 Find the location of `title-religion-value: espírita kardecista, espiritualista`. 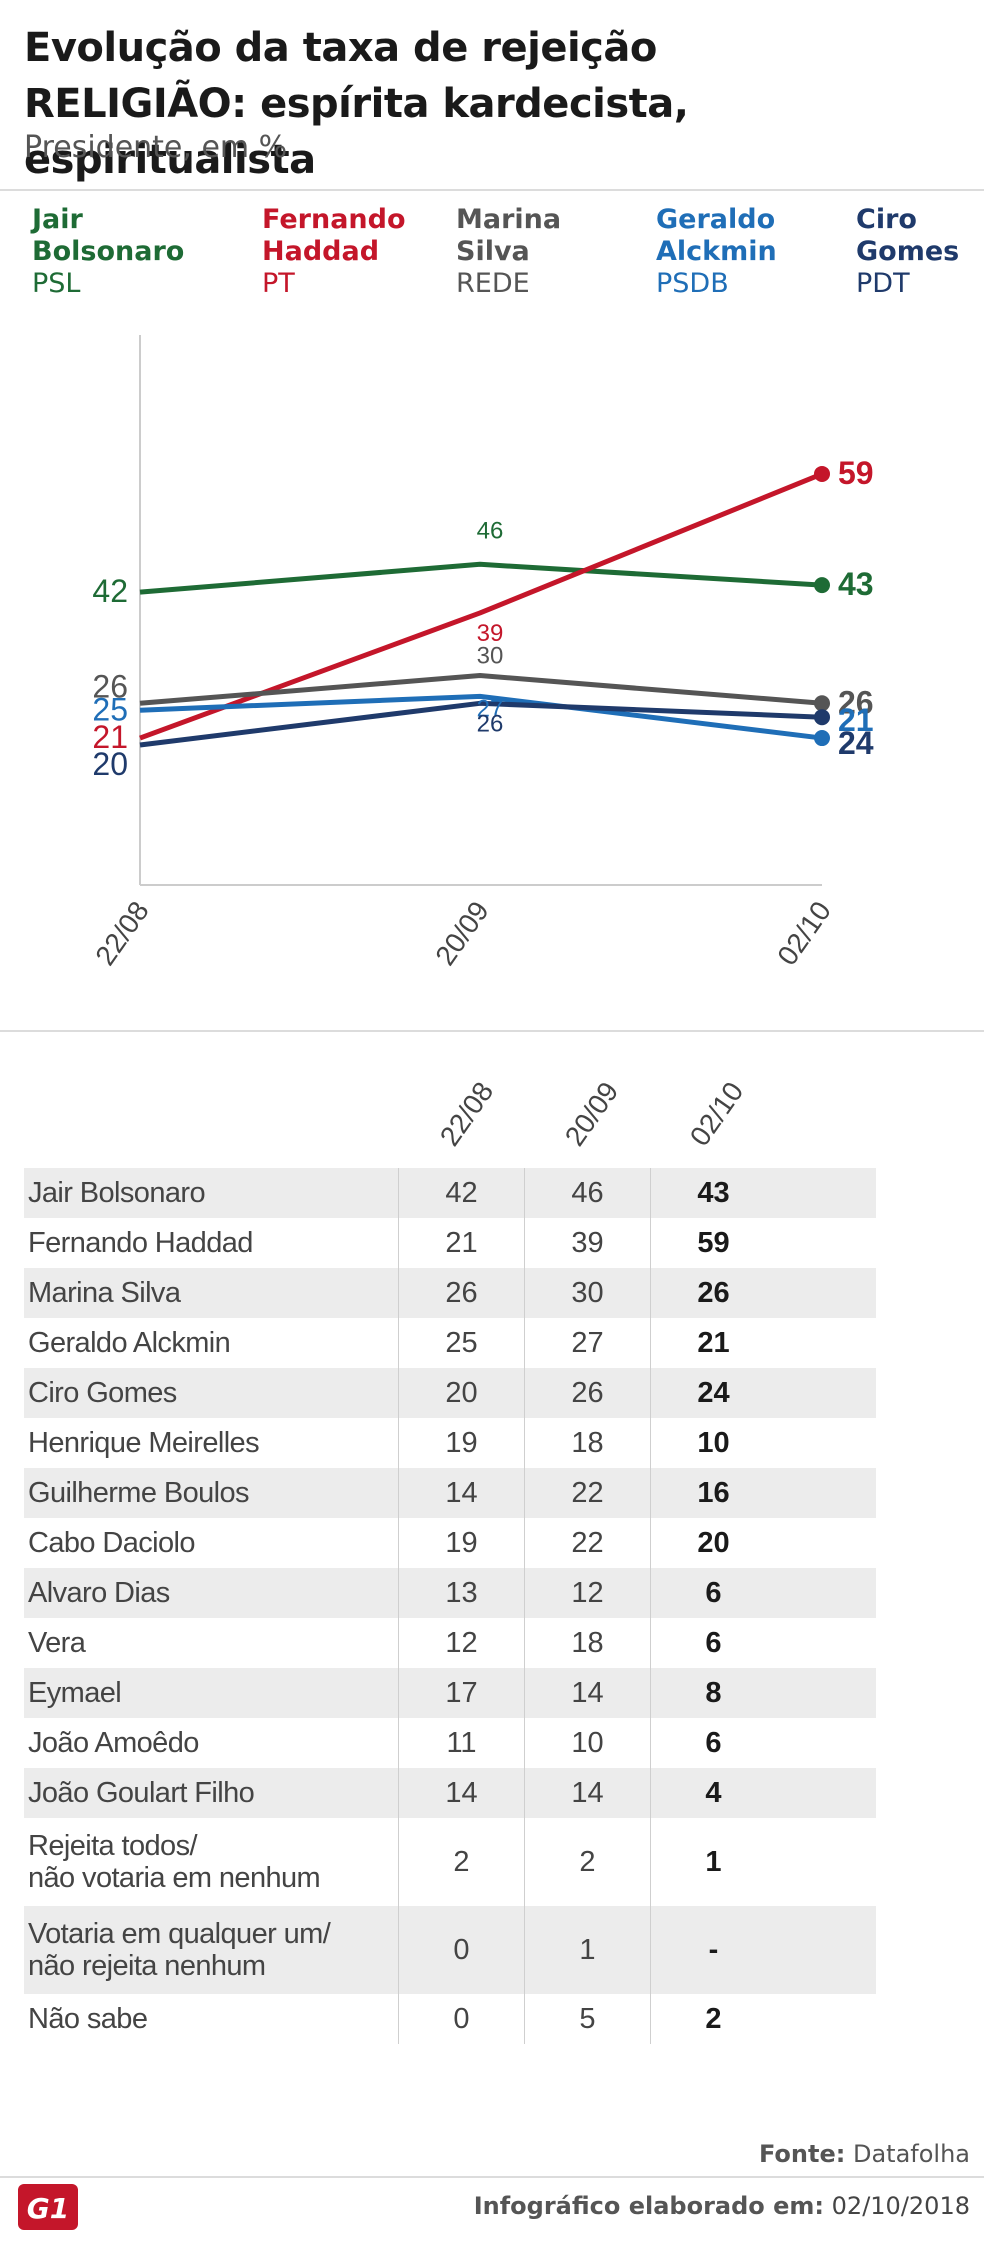

title-religion-value: espírita kardecista, espiritualista is located at coordinates (356, 132).